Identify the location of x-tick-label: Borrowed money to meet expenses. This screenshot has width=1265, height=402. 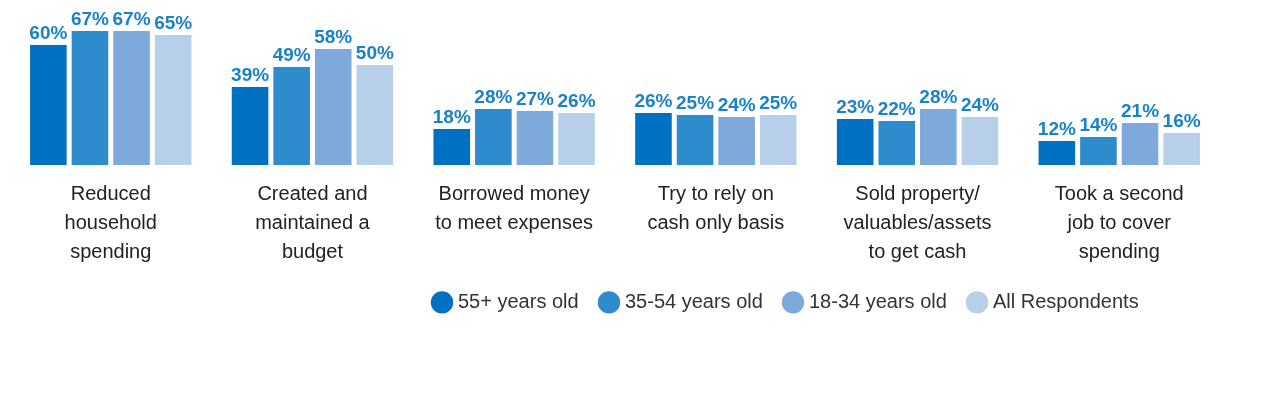
(514, 207).